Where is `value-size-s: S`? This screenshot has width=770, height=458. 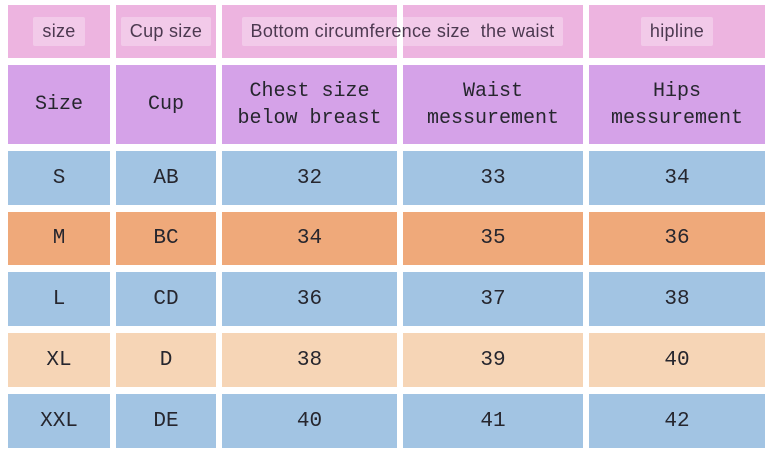 value-size-s: S is located at coordinates (59, 178).